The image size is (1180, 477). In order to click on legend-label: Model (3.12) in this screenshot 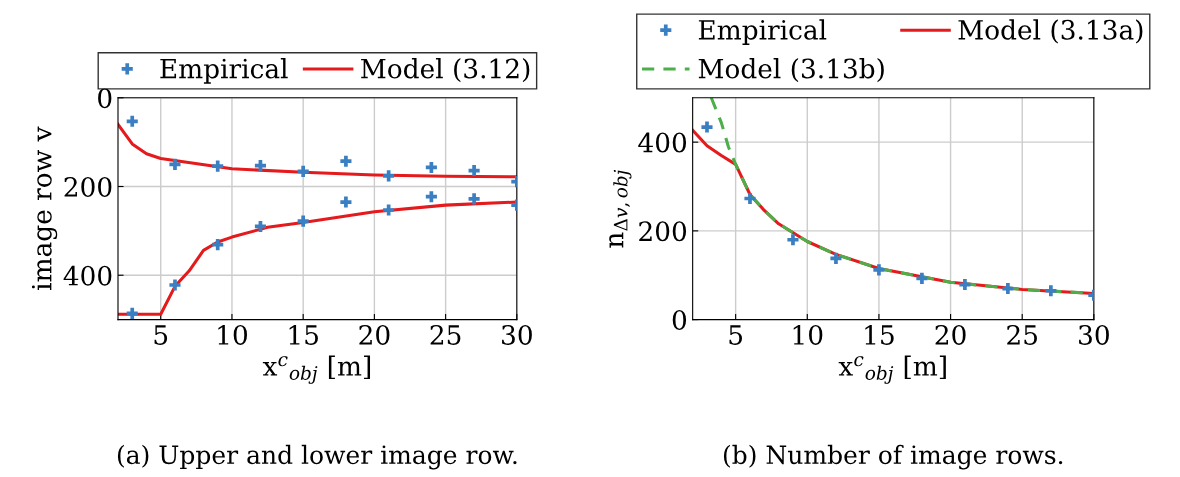, I will do `click(445, 70)`.